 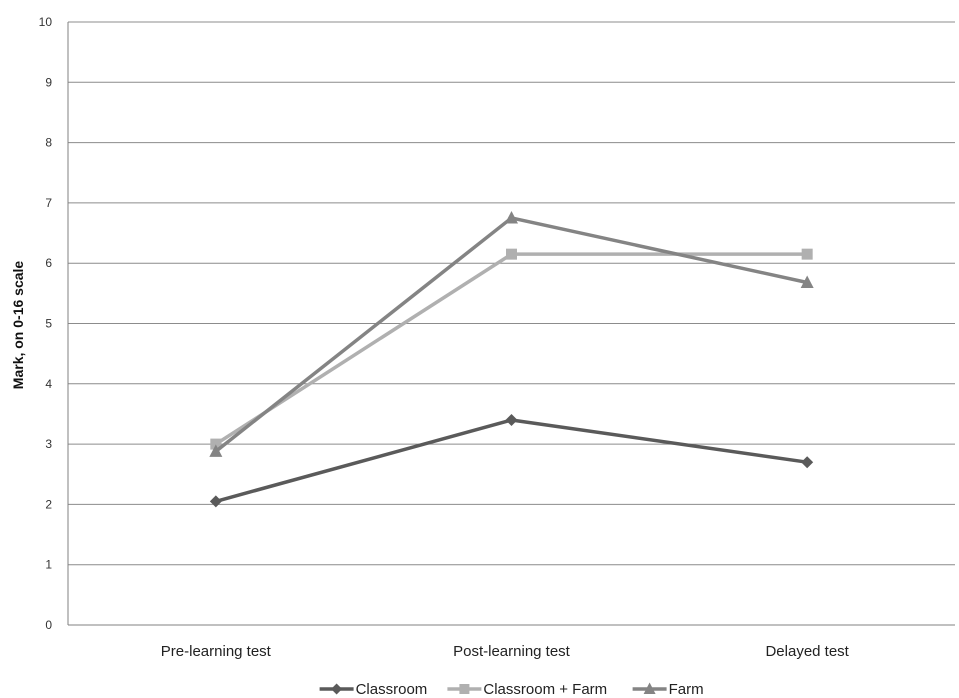 I want to click on legend-label: Classroom + Farm, so click(x=545, y=689).